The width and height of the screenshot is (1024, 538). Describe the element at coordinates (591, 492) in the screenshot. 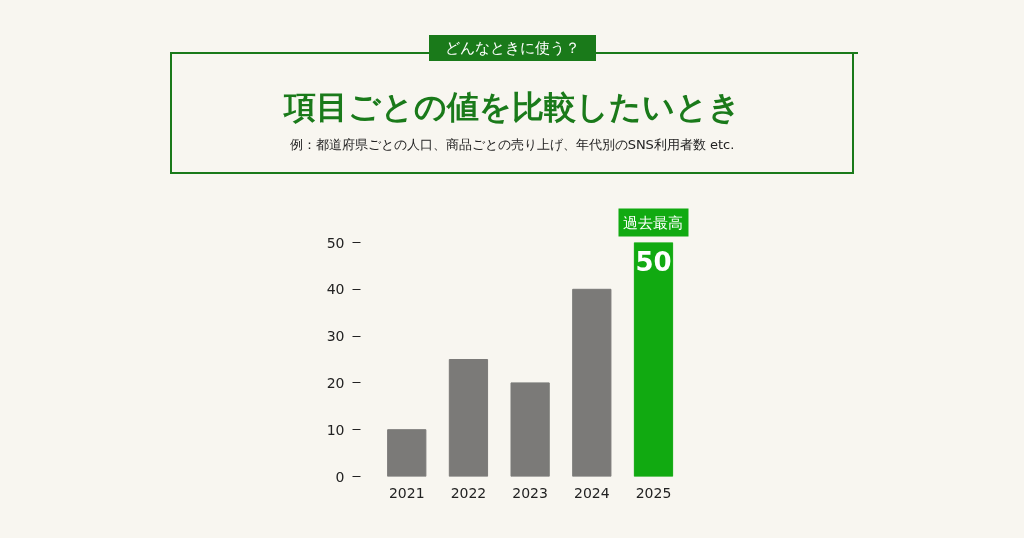

I see `x-tick-label: 2024` at that location.